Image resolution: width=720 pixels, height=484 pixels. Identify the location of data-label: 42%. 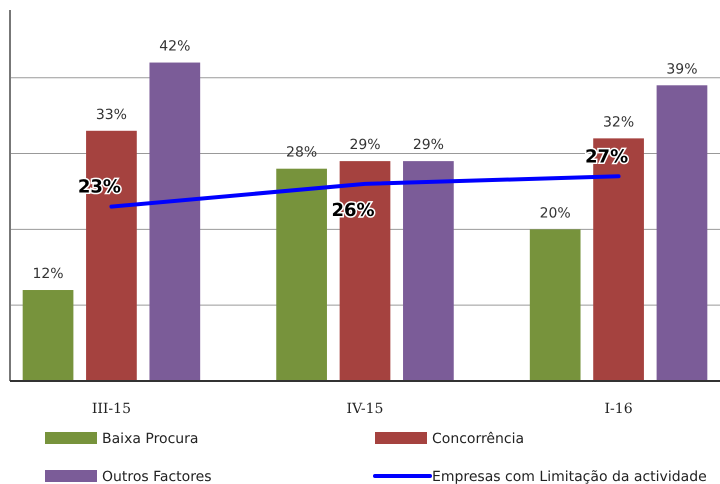
(174, 46).